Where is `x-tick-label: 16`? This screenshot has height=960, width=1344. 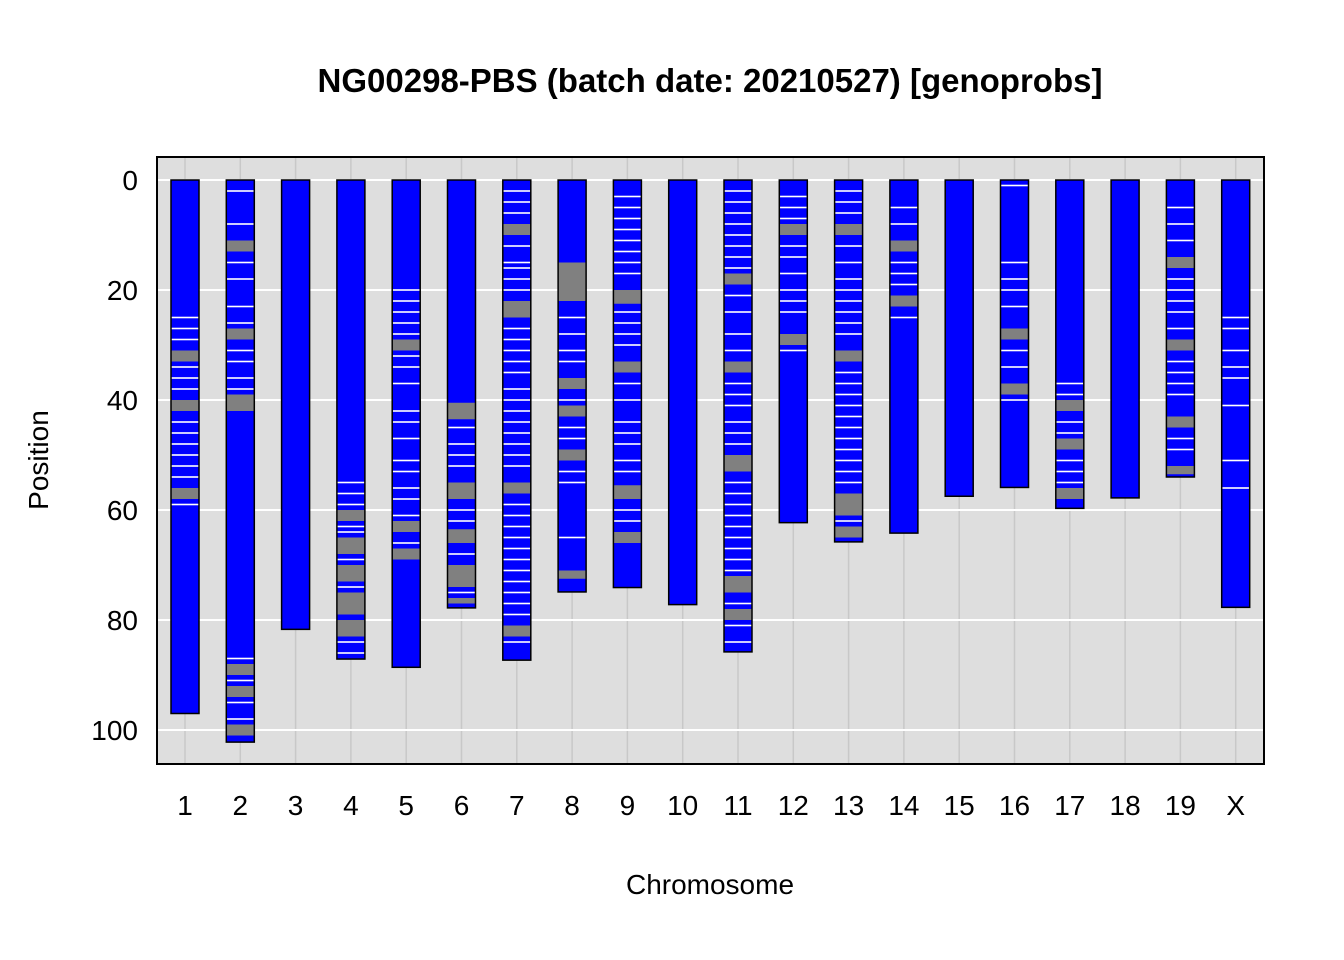
x-tick-label: 16 is located at coordinates (1014, 805).